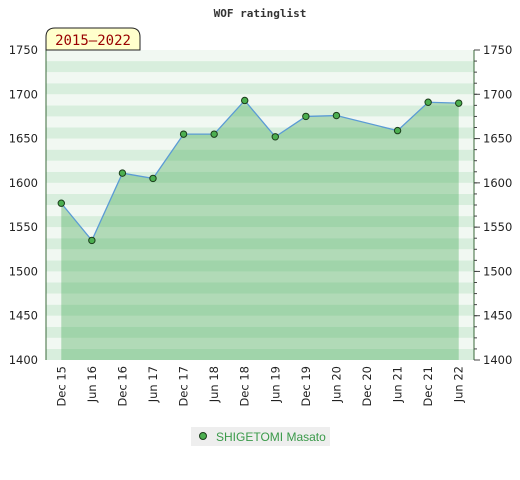 The image size is (520, 480). Describe the element at coordinates (122, 386) in the screenshot. I see `x-tick-label: Dec 16` at that location.